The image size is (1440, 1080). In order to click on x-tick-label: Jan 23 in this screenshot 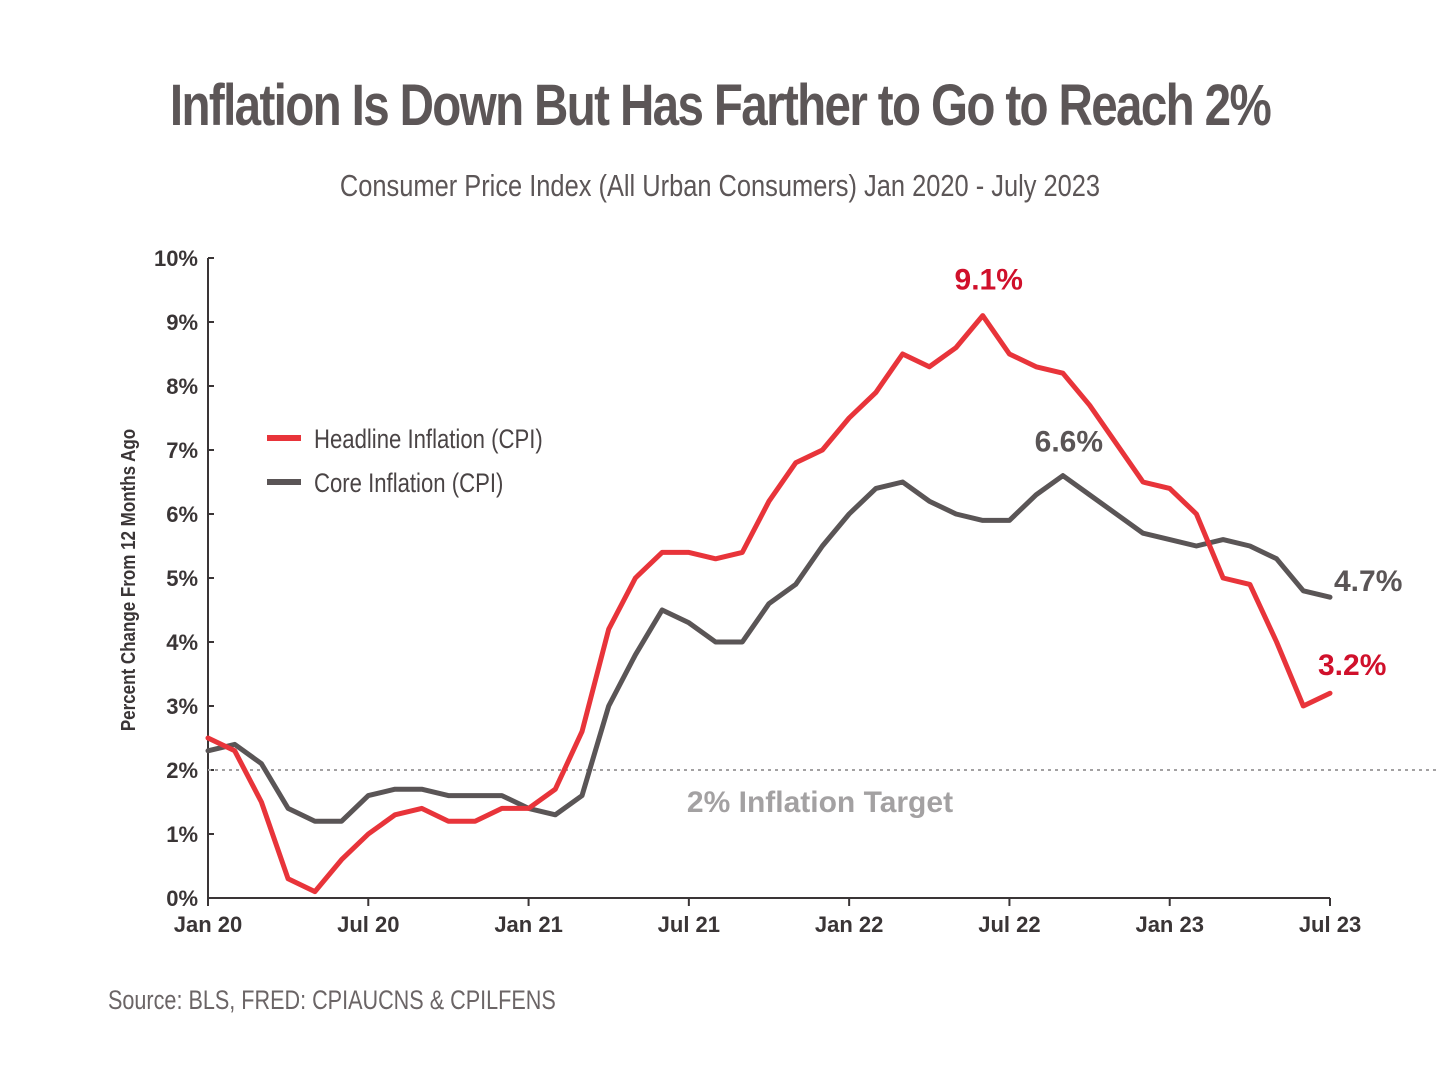, I will do `click(1169, 924)`.